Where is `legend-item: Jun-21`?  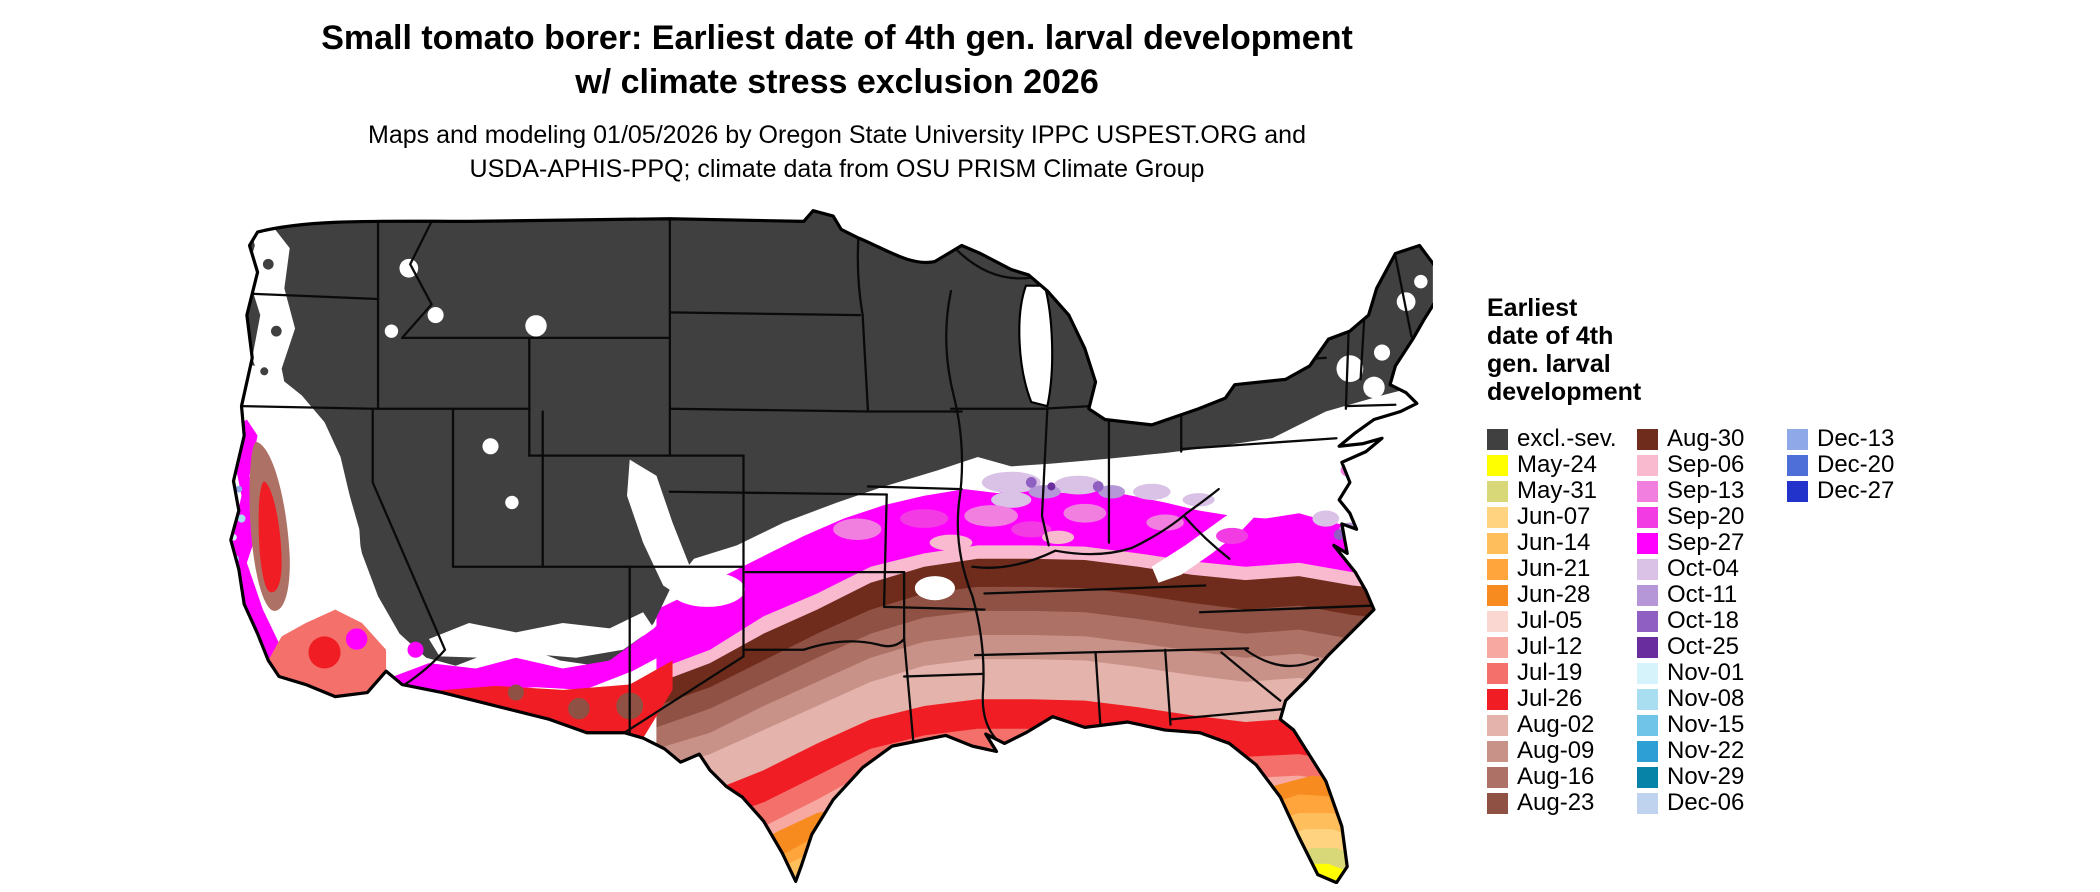
legend-item: Jun-21 is located at coordinates (1562, 569).